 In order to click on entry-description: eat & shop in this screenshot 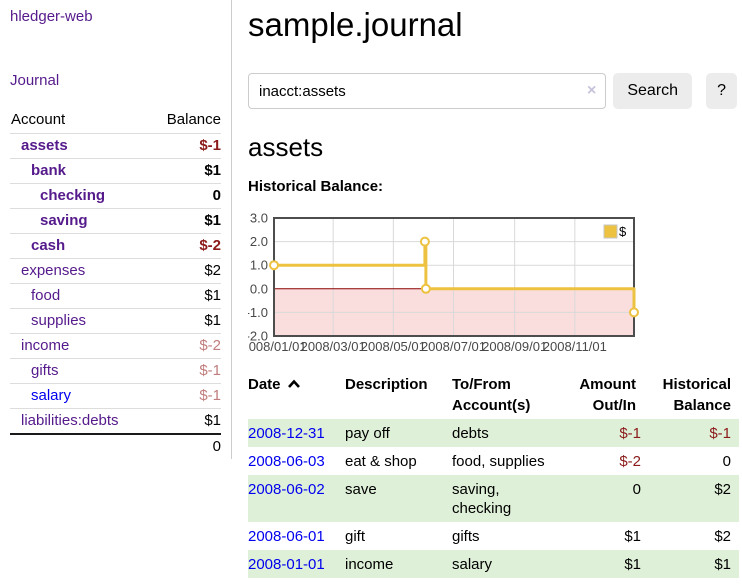, I will do `click(381, 461)`.